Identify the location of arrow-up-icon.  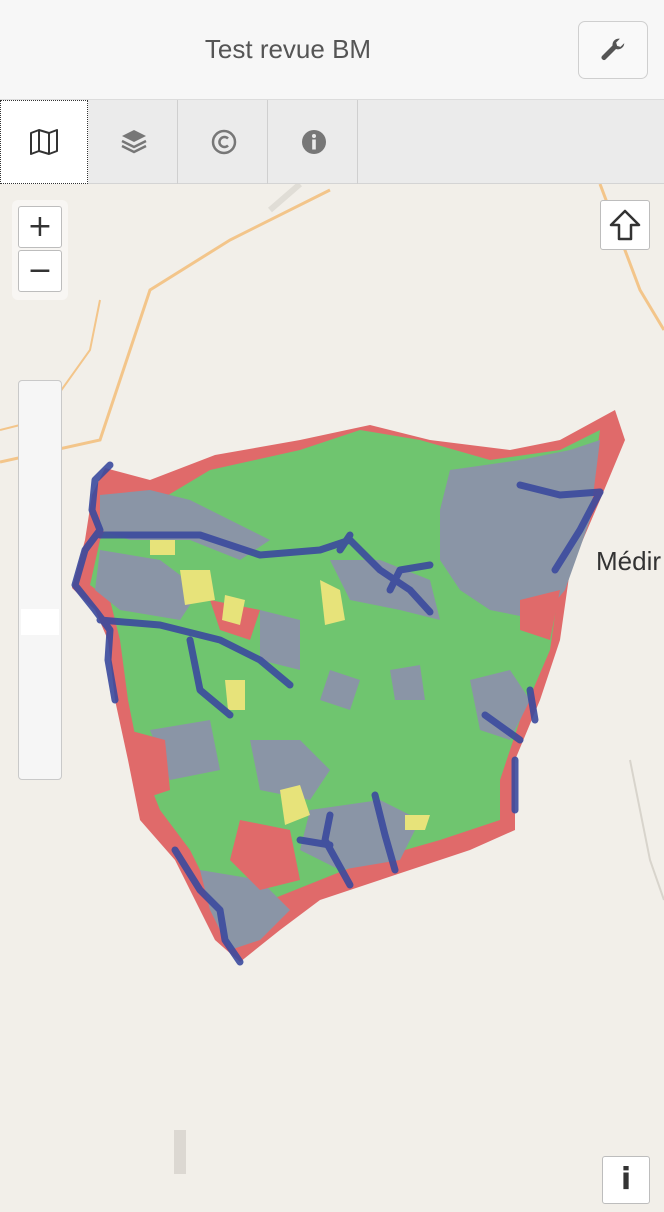
(625, 225).